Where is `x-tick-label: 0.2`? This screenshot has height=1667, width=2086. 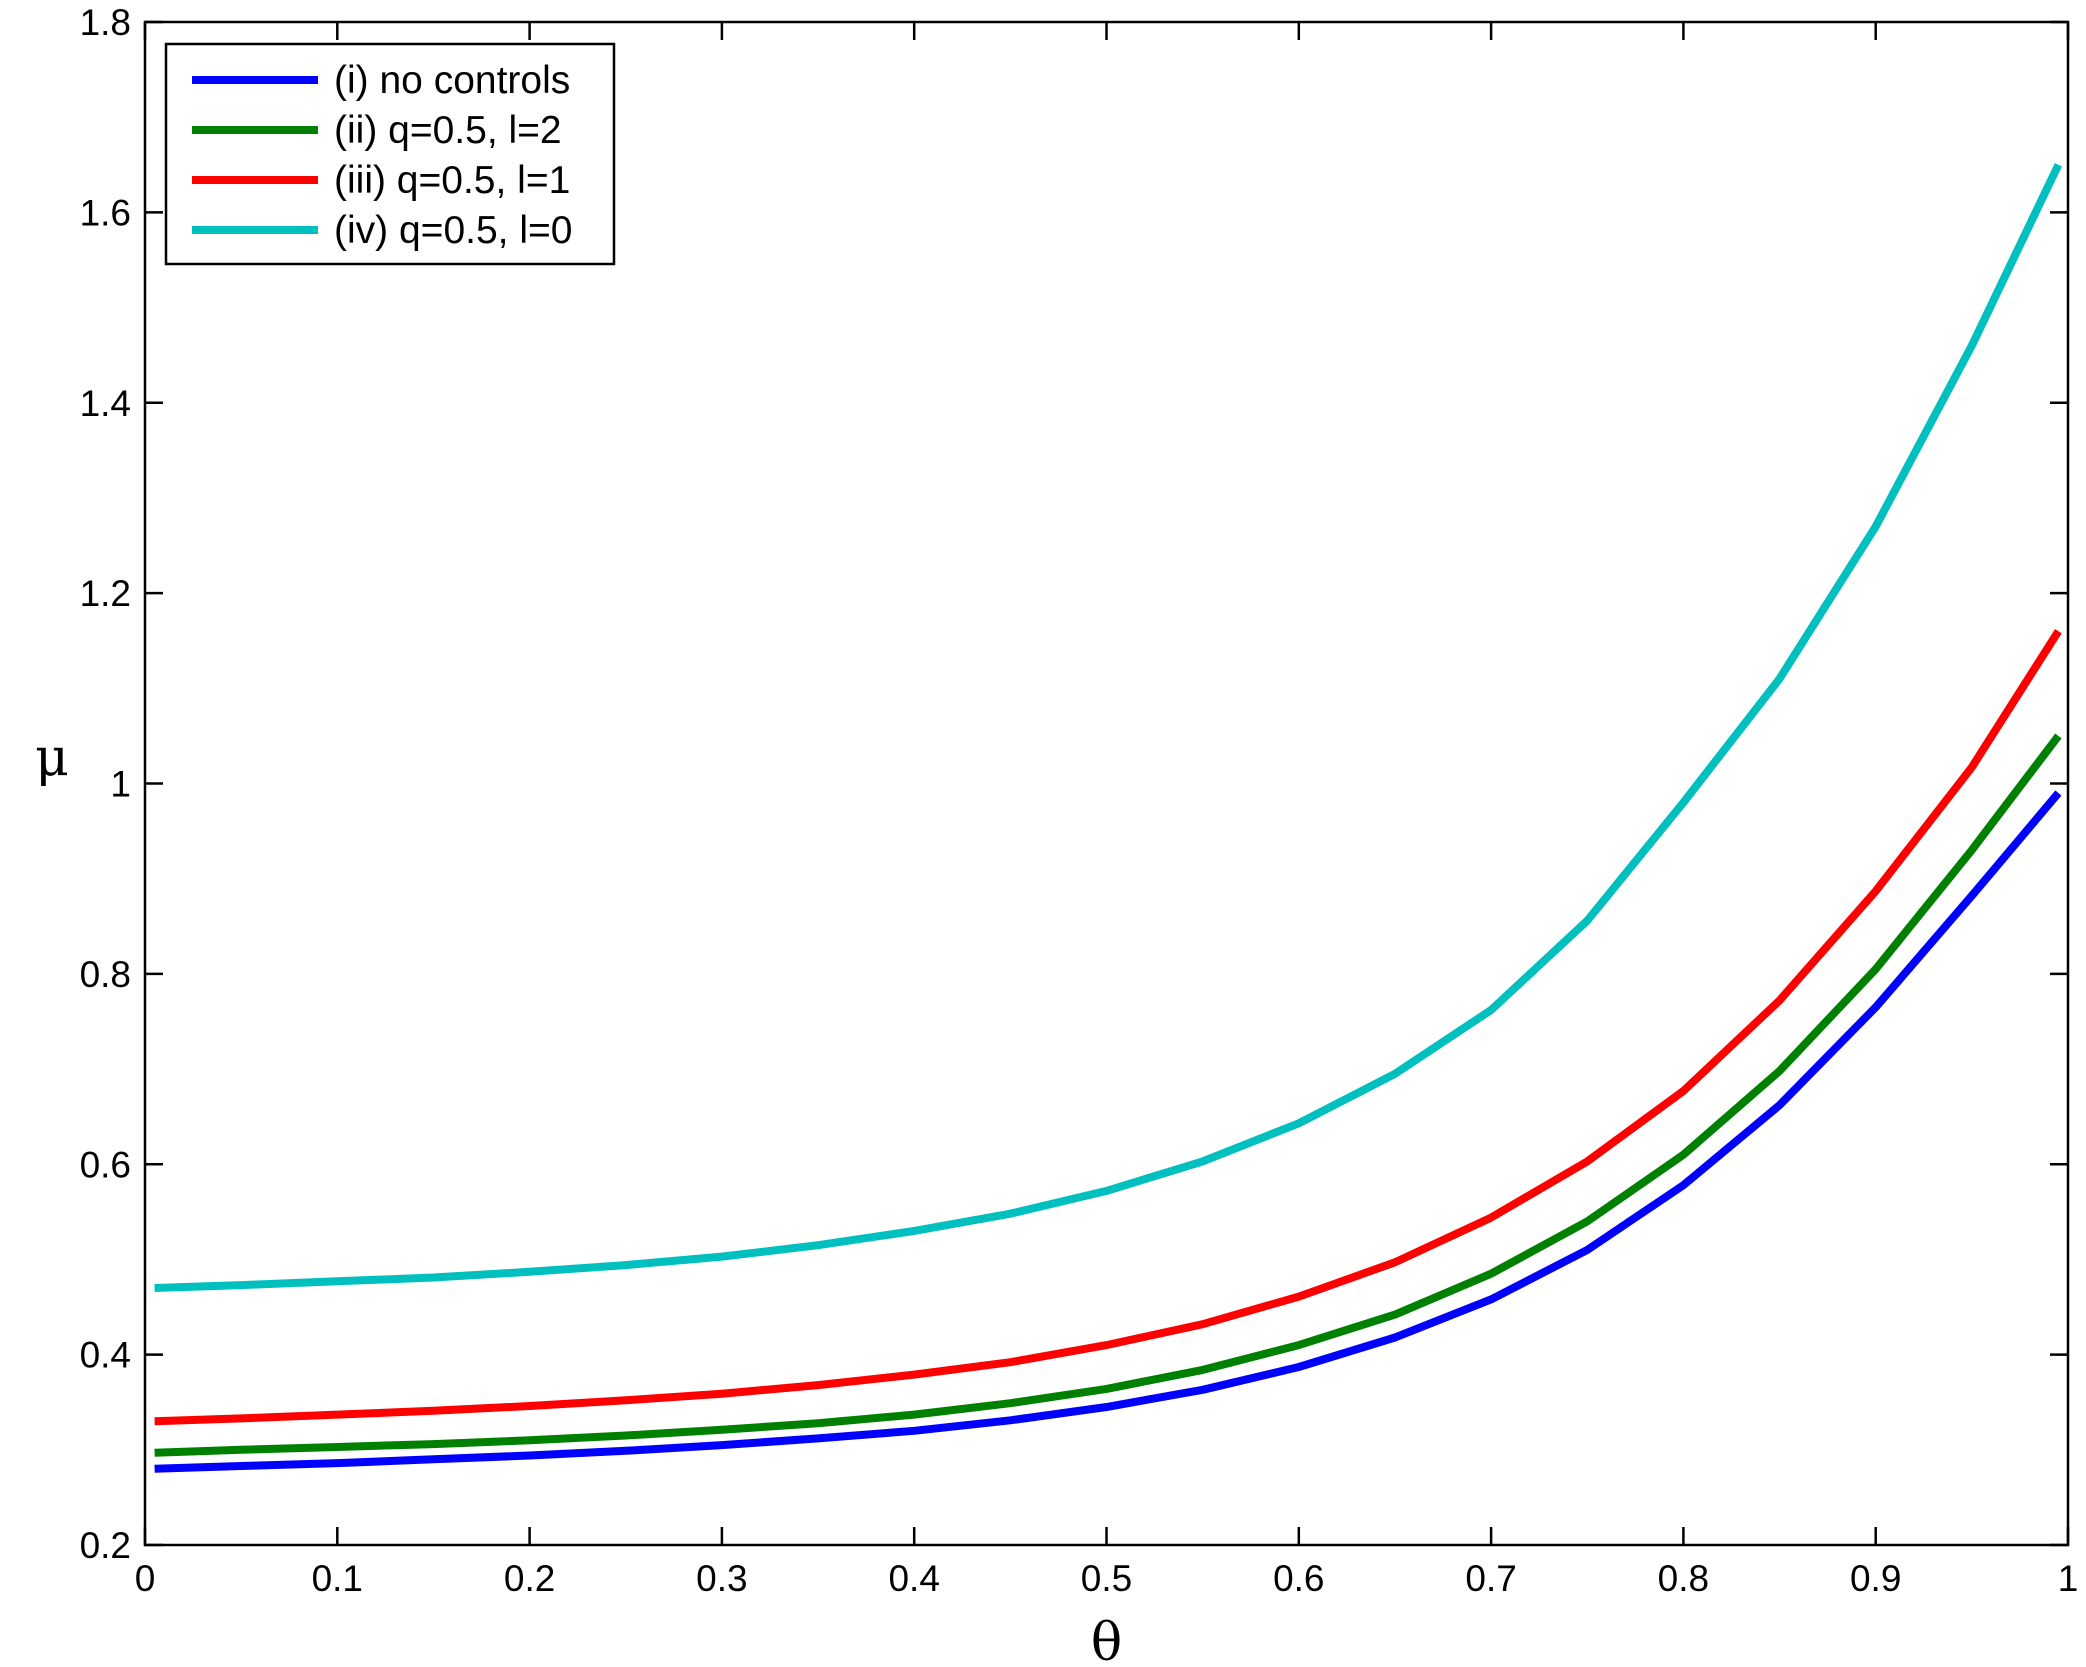
x-tick-label: 0.2 is located at coordinates (529, 1578).